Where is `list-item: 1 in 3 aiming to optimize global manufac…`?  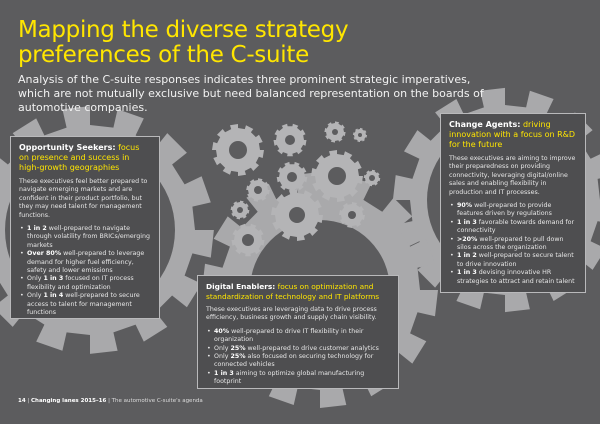
list-item: 1 in 3 aiming to optimize global manufac… is located at coordinates (298, 378).